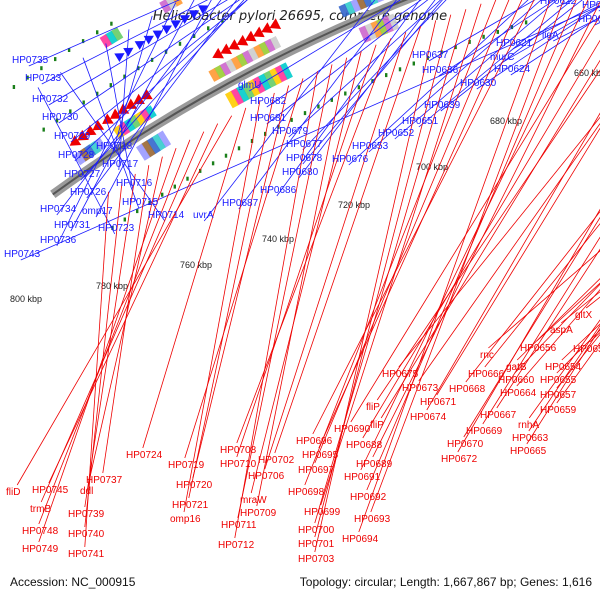 The width and height of the screenshot is (600, 600). I want to click on reverse-gene-label: HP0690, so click(352, 429).